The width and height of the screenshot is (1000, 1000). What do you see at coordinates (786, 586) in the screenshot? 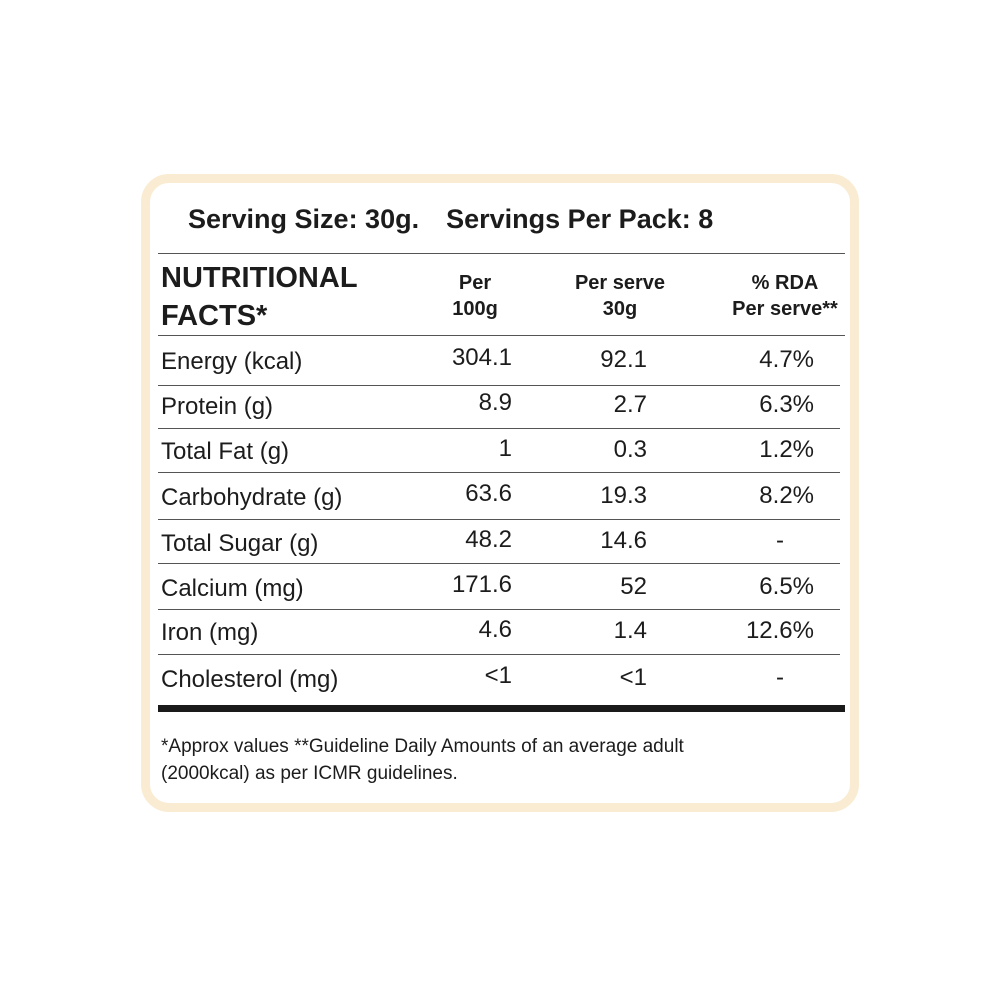
I see `cell-rda: 6.5%` at bounding box center [786, 586].